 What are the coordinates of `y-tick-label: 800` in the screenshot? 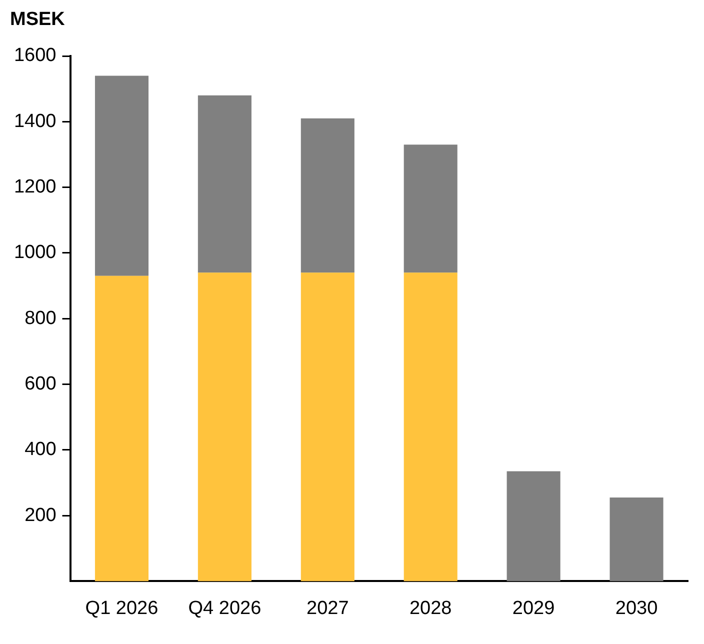 It's located at (40, 318).